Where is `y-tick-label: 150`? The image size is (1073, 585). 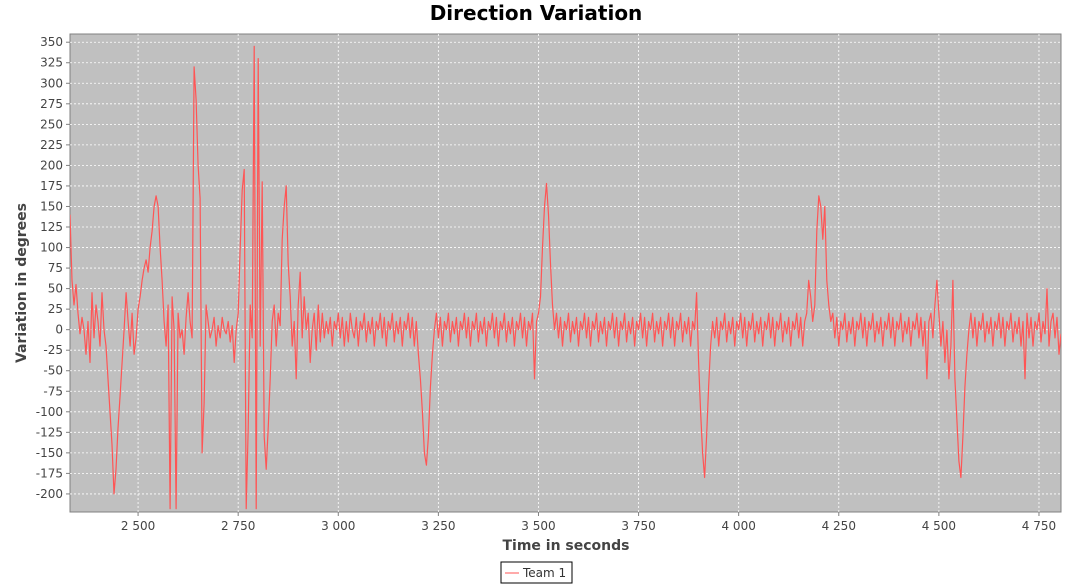
y-tick-label: 150 is located at coordinates (51, 206).